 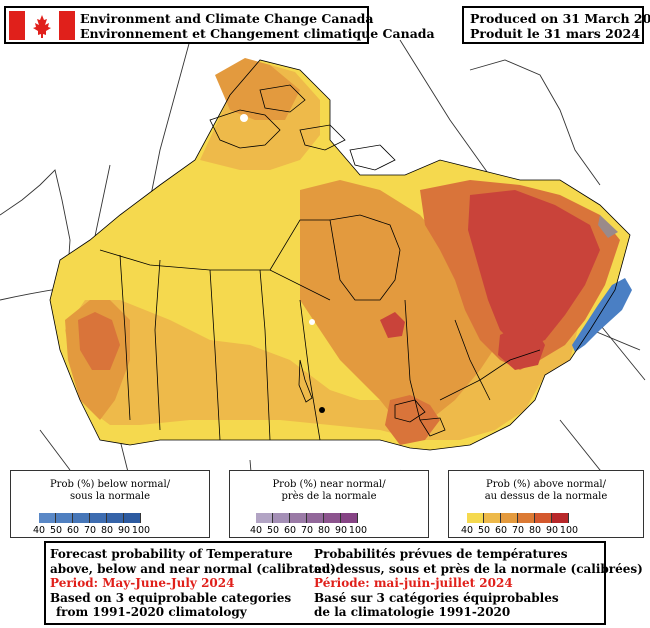 I want to click on legend-title-en: Prob (%) near normal/, so click(x=329, y=484).